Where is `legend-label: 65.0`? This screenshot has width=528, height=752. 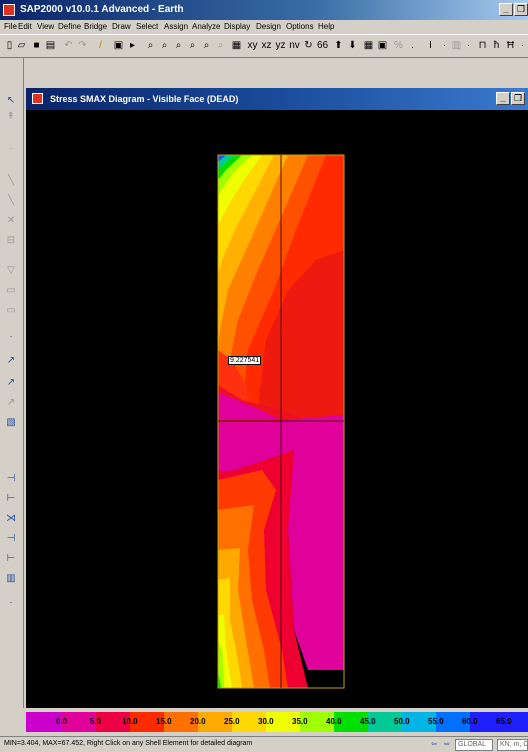 legend-label: 65.0 is located at coordinates (504, 721).